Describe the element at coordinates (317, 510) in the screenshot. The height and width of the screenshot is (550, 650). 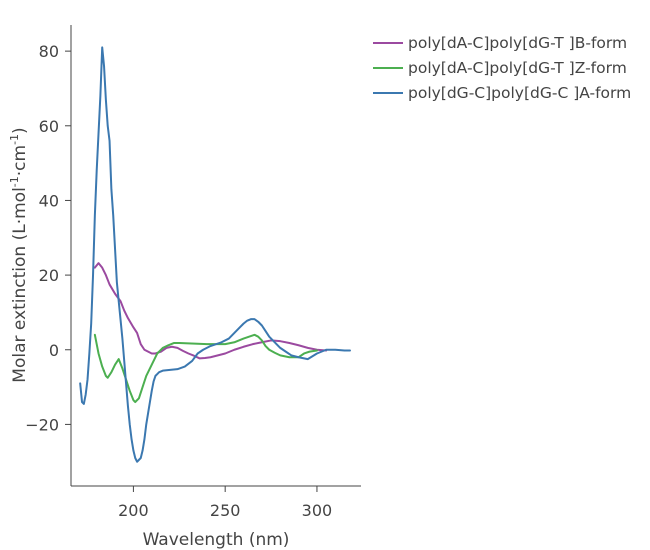
I see `x-tick-label: 300` at that location.